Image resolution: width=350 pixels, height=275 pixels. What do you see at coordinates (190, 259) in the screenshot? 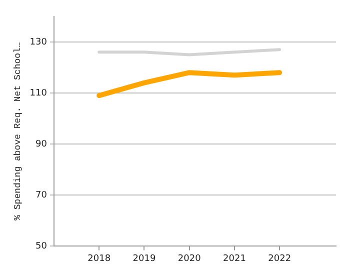
I see `x-tick-label: 2020` at bounding box center [190, 259].